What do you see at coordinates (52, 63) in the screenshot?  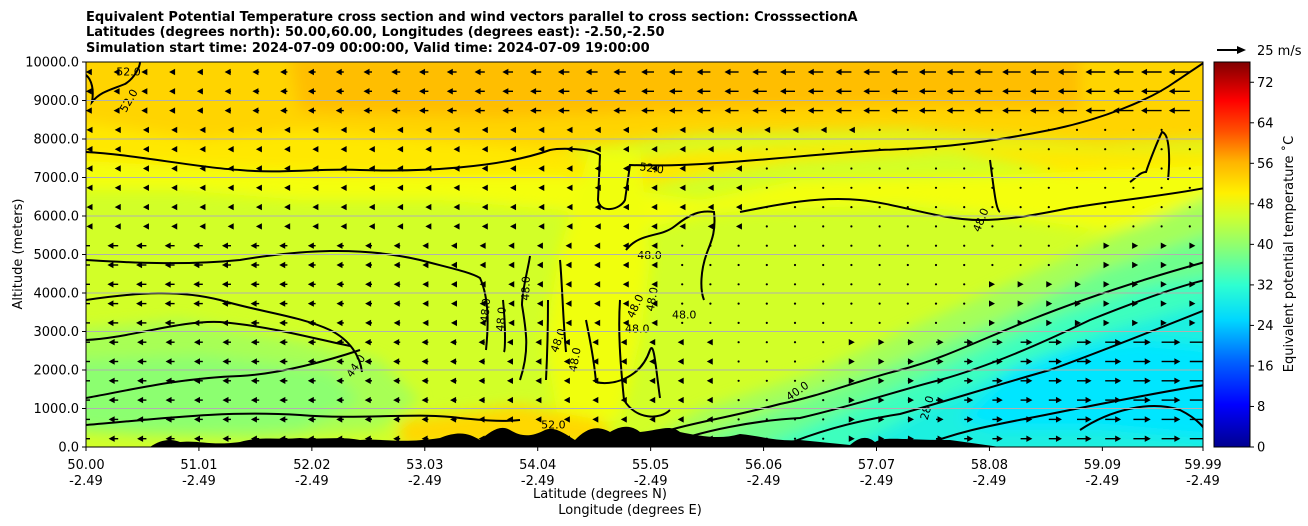 I see `y-tick-label: 10000.0` at bounding box center [52, 63].